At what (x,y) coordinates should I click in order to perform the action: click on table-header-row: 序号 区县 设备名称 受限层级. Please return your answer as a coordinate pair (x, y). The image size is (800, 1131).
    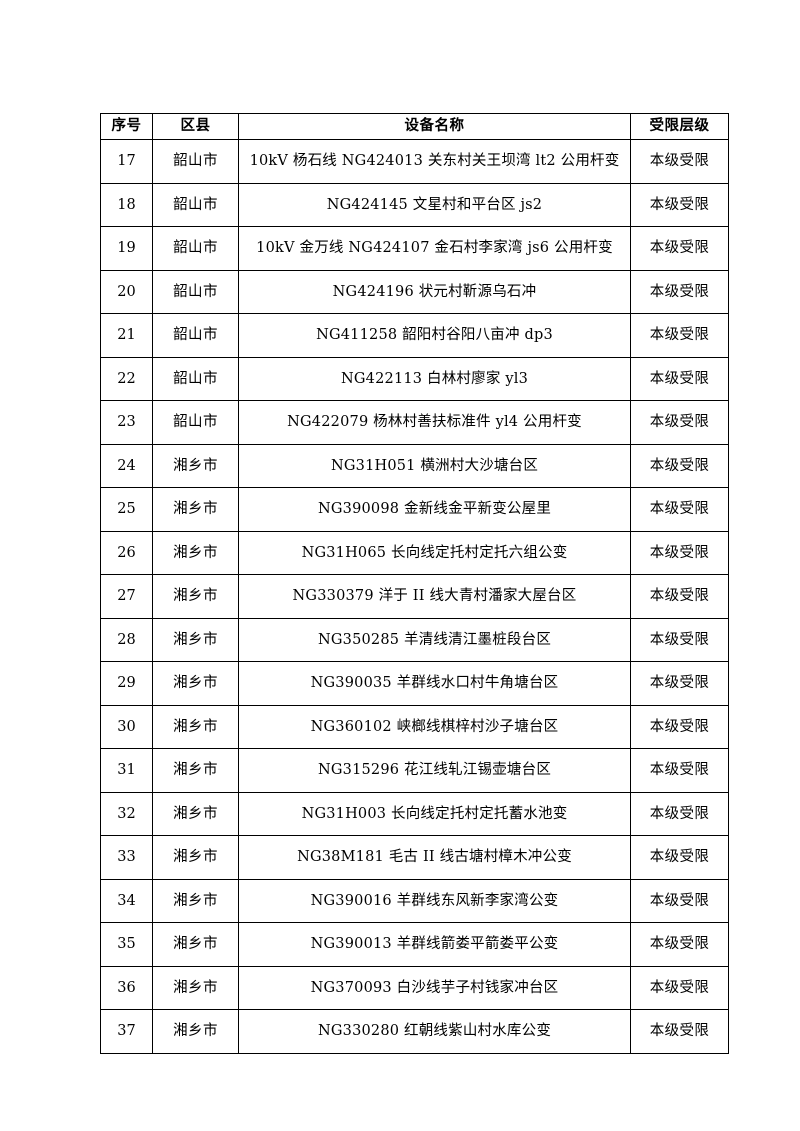
    Looking at the image, I should click on (414, 126).